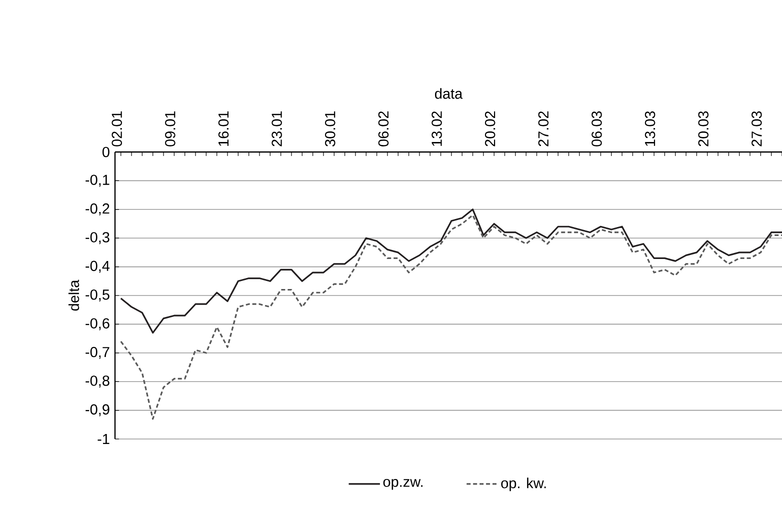  What do you see at coordinates (74, 295) in the screenshot?
I see `y-axis-title: delta` at bounding box center [74, 295].